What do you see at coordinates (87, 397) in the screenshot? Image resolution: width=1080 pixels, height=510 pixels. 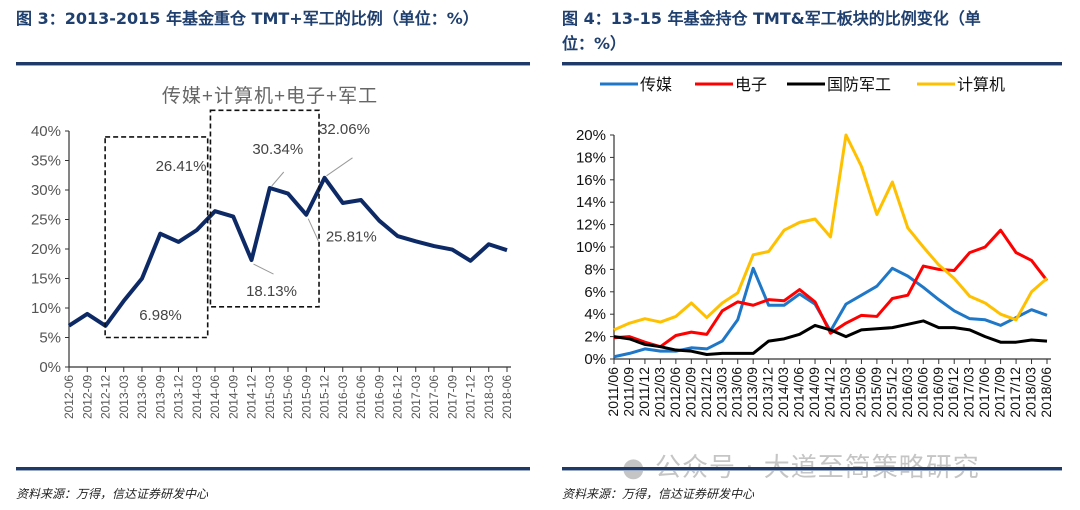 I see `x-tick-label: 2012-09` at bounding box center [87, 397].